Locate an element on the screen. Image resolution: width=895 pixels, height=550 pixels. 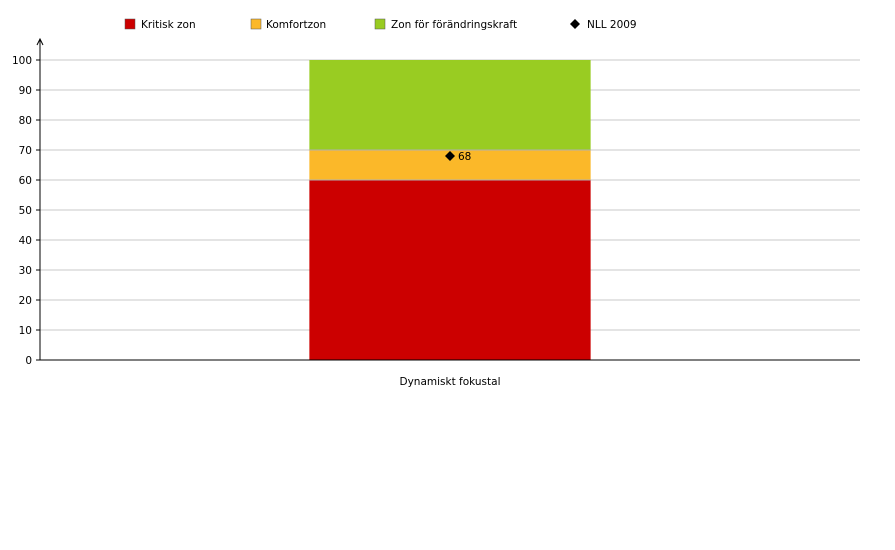
marker-diamond-icon is located at coordinates (450, 156).